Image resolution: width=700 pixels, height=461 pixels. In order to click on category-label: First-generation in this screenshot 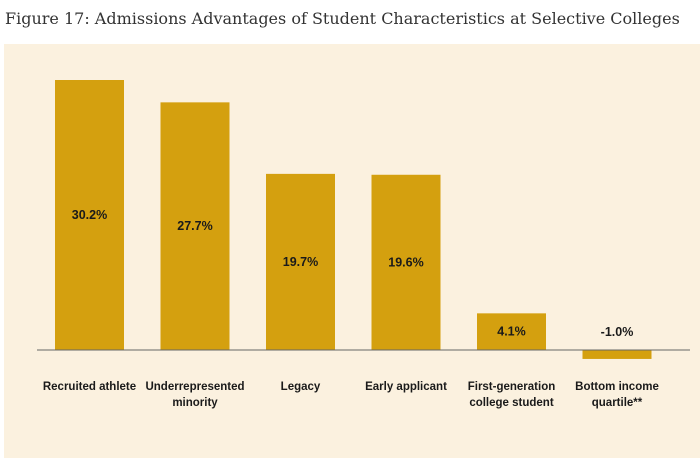, I will do `click(512, 387)`.